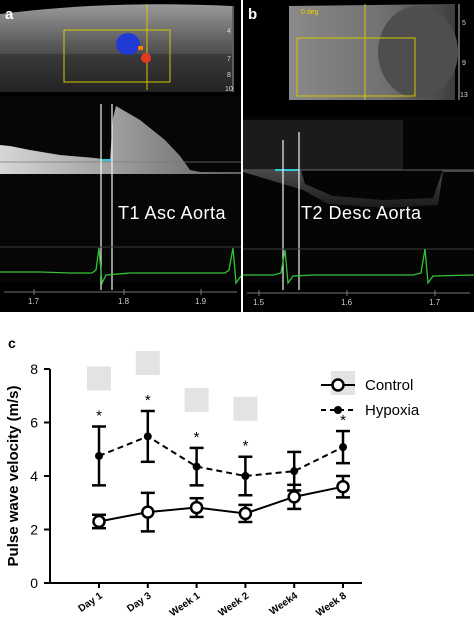 The width and height of the screenshot is (474, 632). I want to click on series-line-hypoxia, so click(221, 456).